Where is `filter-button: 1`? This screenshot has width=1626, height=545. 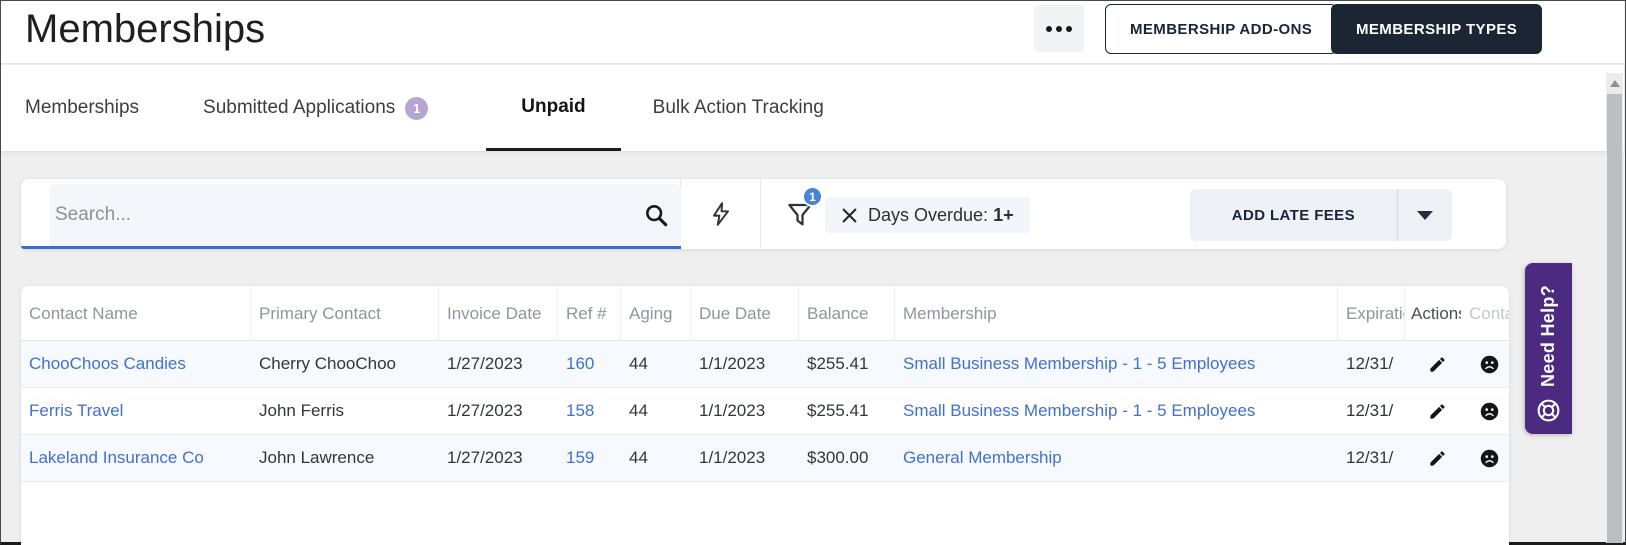 filter-button: 1 is located at coordinates (800, 211).